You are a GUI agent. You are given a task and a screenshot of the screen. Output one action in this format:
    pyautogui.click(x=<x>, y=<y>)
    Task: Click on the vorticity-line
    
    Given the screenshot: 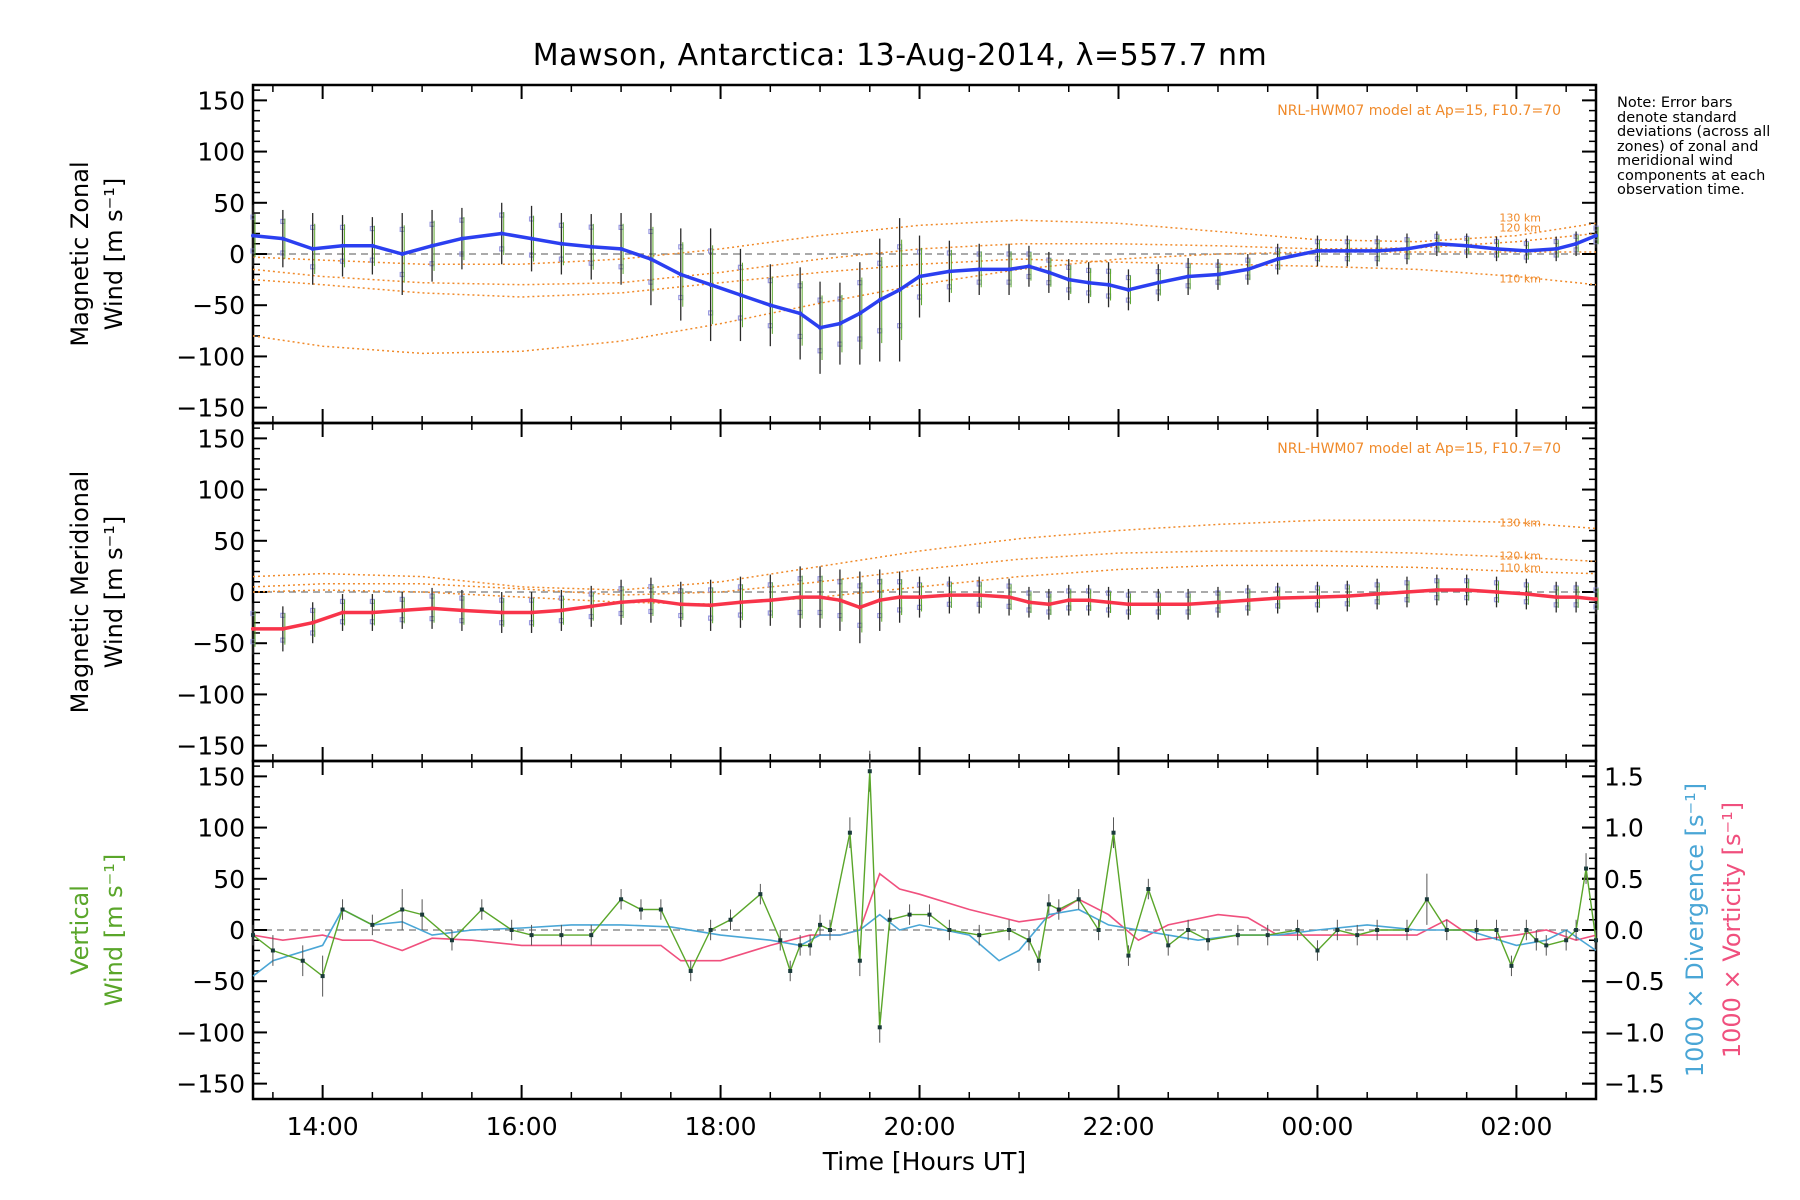 What is the action you would take?
    pyautogui.click(x=924, y=917)
    